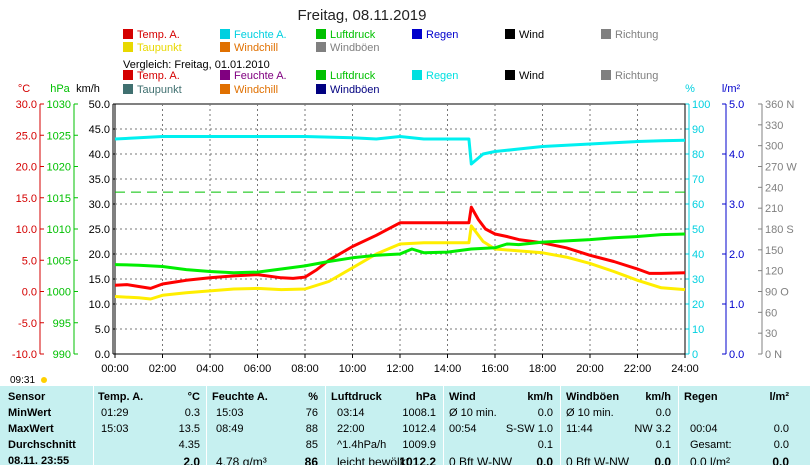 This screenshot has height=465, width=810. I want to click on gust-desc: Ø 10 min., so click(590, 413).